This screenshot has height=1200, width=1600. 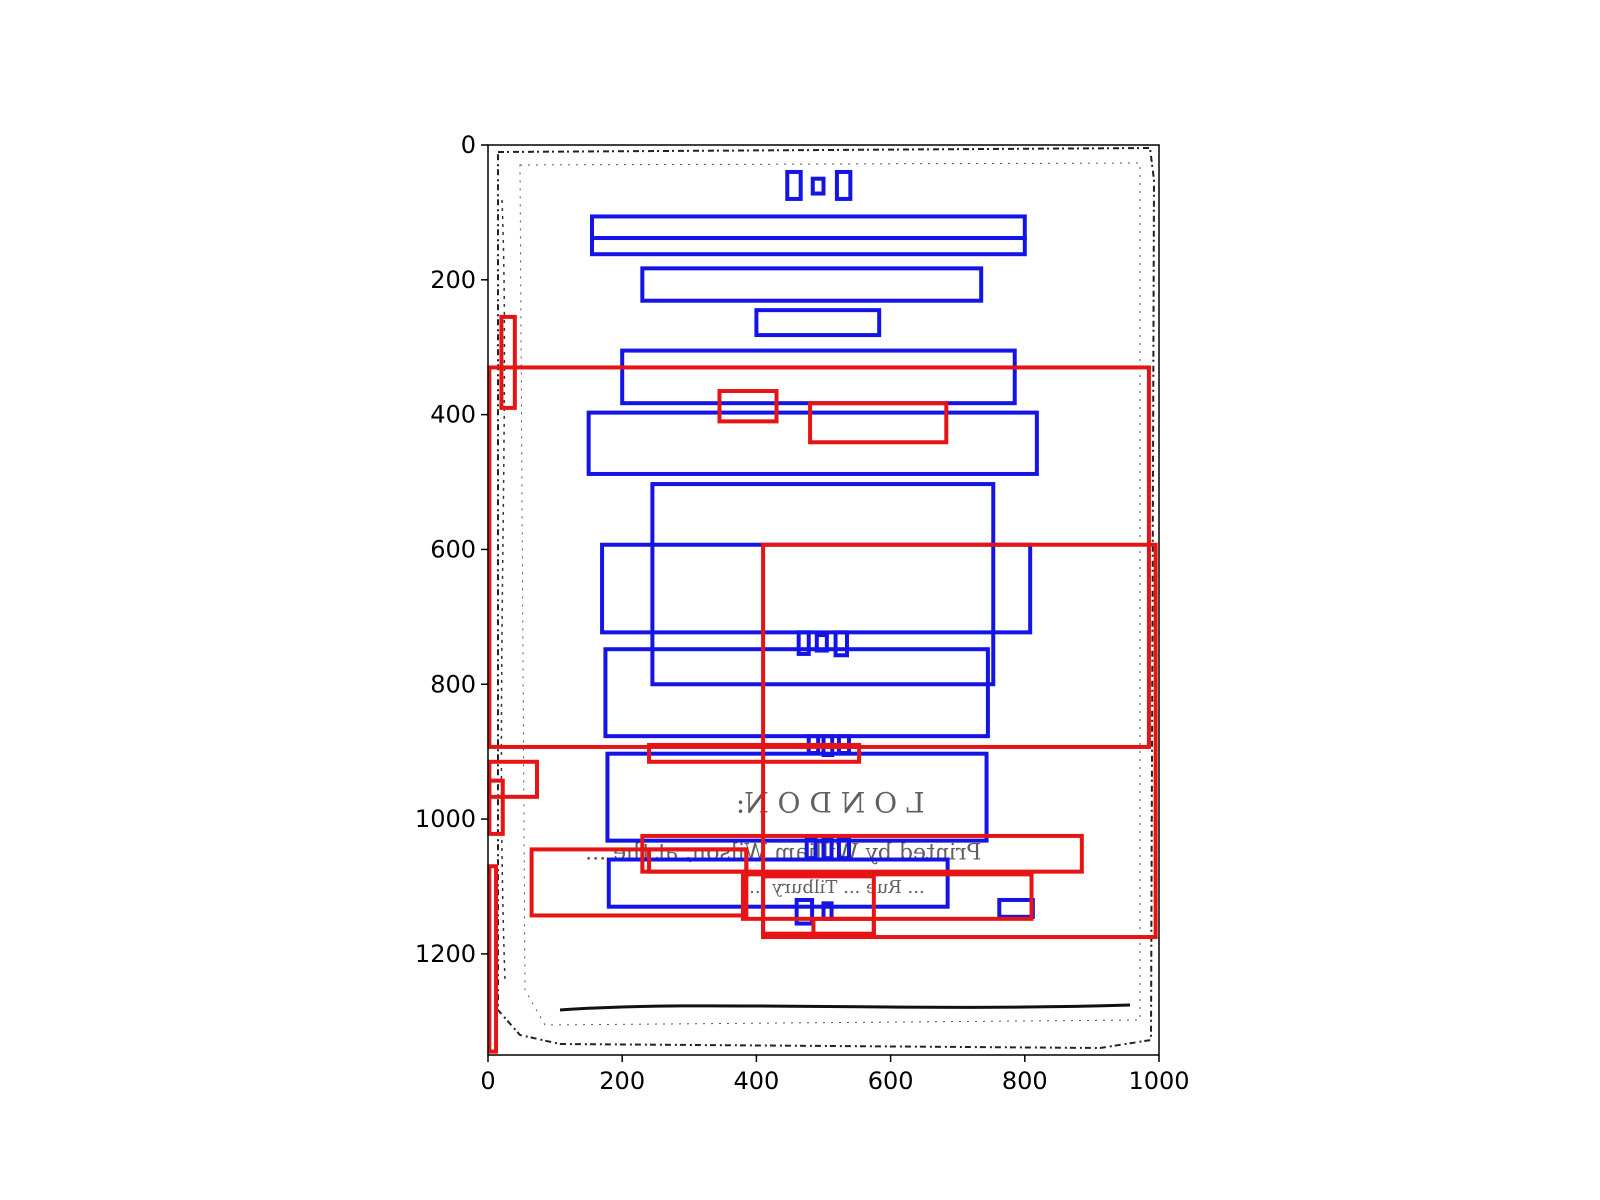 I want to click on x-axis: 0 200 400 600 800 1000, so click(x=835, y=1075).